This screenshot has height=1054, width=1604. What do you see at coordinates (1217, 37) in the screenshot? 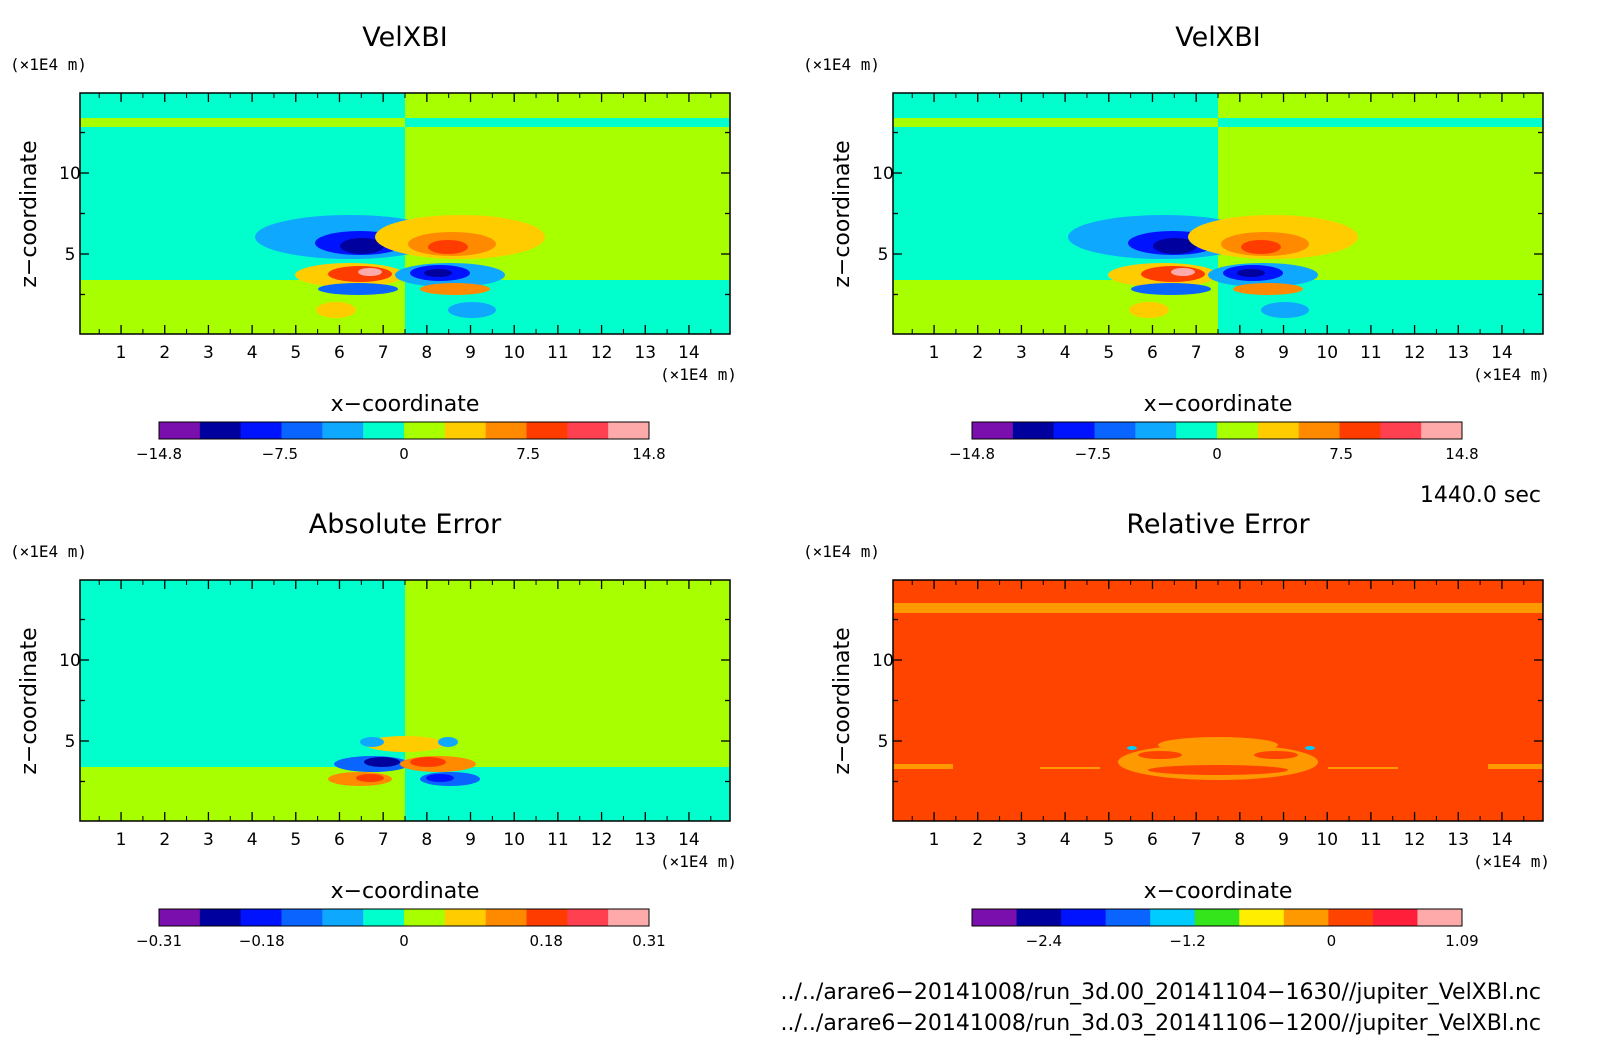
I see `panel-title: VelXBI` at bounding box center [1217, 37].